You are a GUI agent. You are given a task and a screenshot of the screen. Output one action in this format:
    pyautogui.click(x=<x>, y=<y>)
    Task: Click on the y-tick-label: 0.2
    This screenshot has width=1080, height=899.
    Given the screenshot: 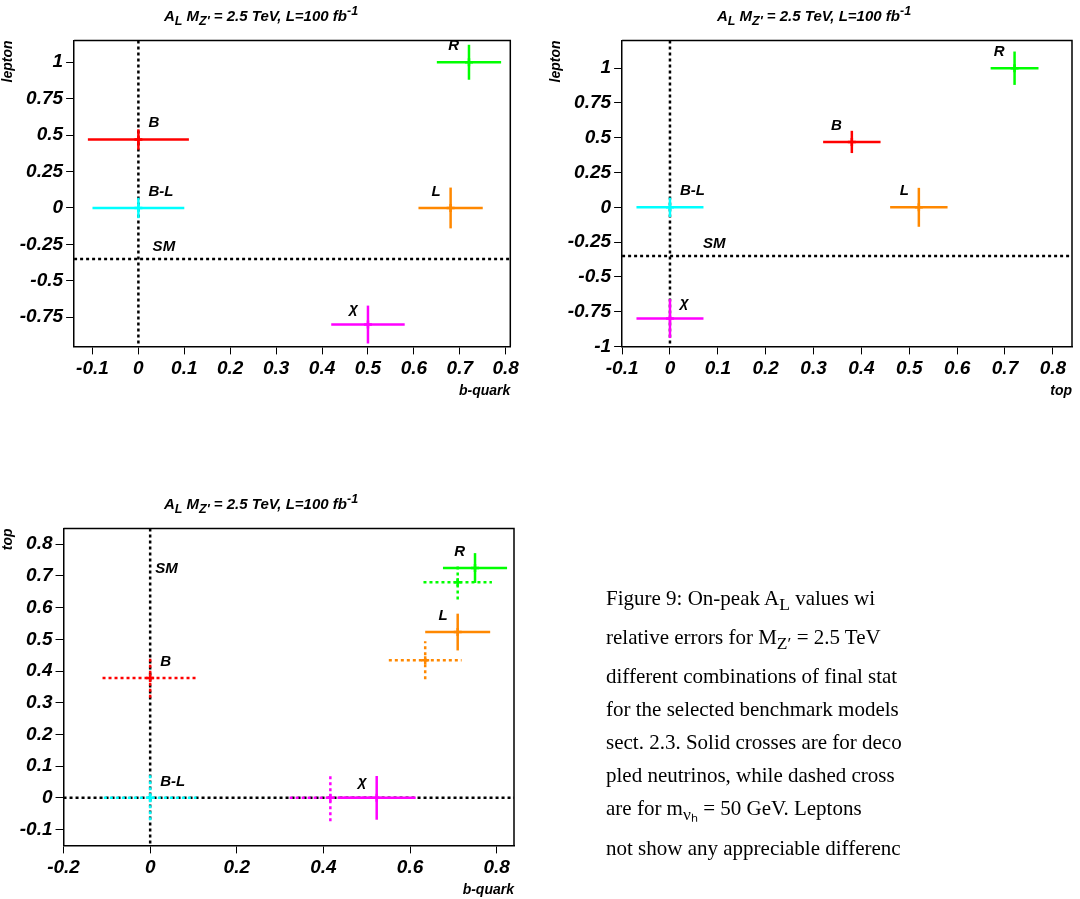 What is the action you would take?
    pyautogui.click(x=39, y=733)
    